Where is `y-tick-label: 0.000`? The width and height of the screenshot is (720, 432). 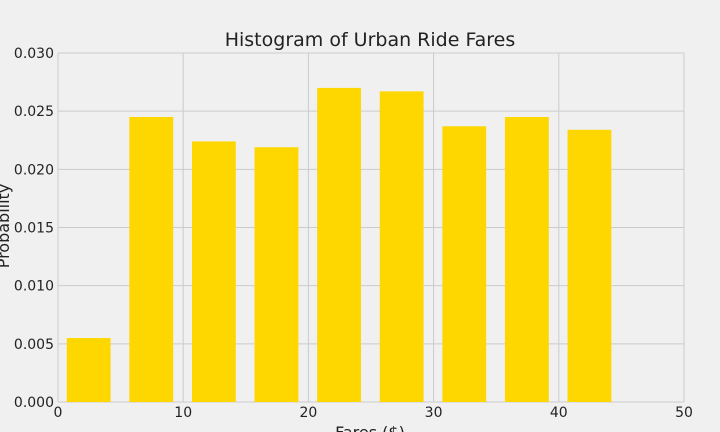 y-tick-label: 0.000 is located at coordinates (34, 403).